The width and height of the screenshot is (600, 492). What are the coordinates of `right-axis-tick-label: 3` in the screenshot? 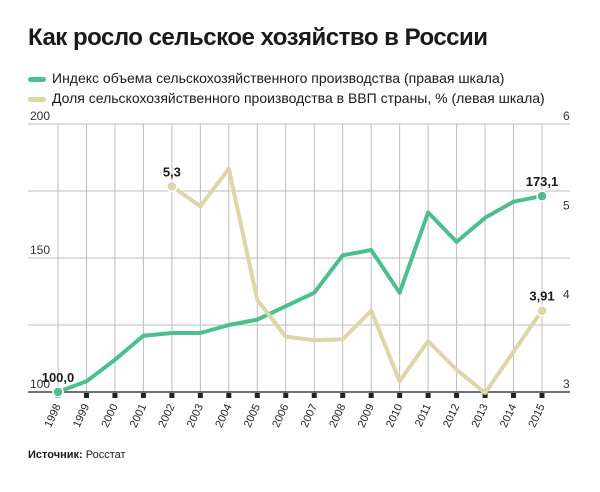 It's located at (566, 384).